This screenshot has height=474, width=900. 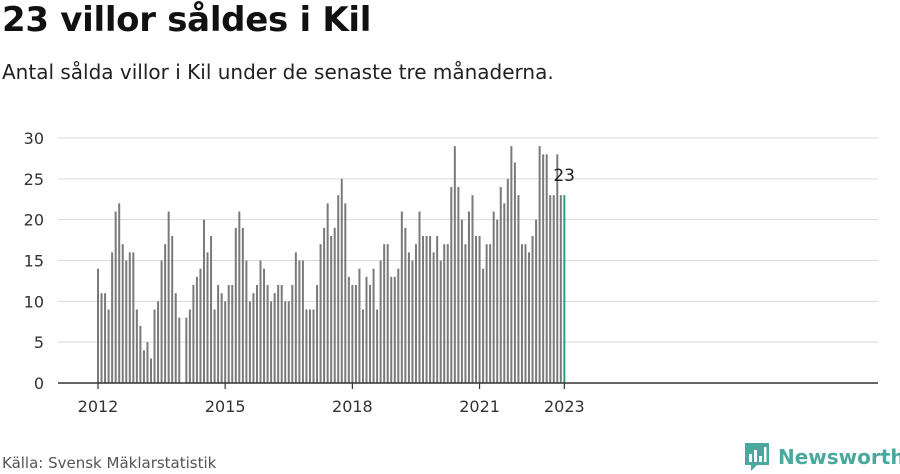 What do you see at coordinates (187, 20) in the screenshot?
I see `chart-title: 23 villor såldes i Kil` at bounding box center [187, 20].